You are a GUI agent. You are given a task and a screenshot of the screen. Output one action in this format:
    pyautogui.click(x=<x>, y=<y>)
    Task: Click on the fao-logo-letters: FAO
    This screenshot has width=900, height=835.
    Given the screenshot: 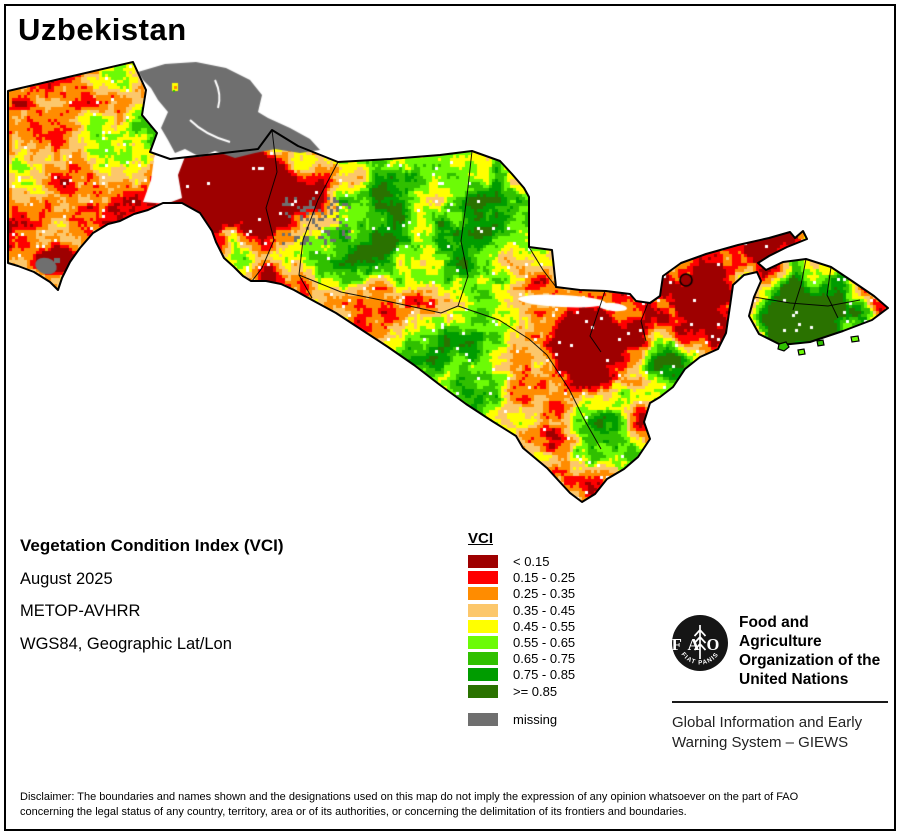 What is the action you would take?
    pyautogui.click(x=699, y=644)
    